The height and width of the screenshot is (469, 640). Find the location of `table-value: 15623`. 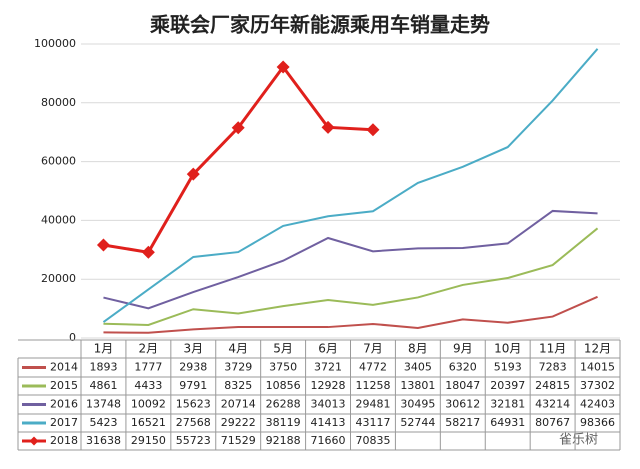

table-value: 15623 is located at coordinates (193, 404).